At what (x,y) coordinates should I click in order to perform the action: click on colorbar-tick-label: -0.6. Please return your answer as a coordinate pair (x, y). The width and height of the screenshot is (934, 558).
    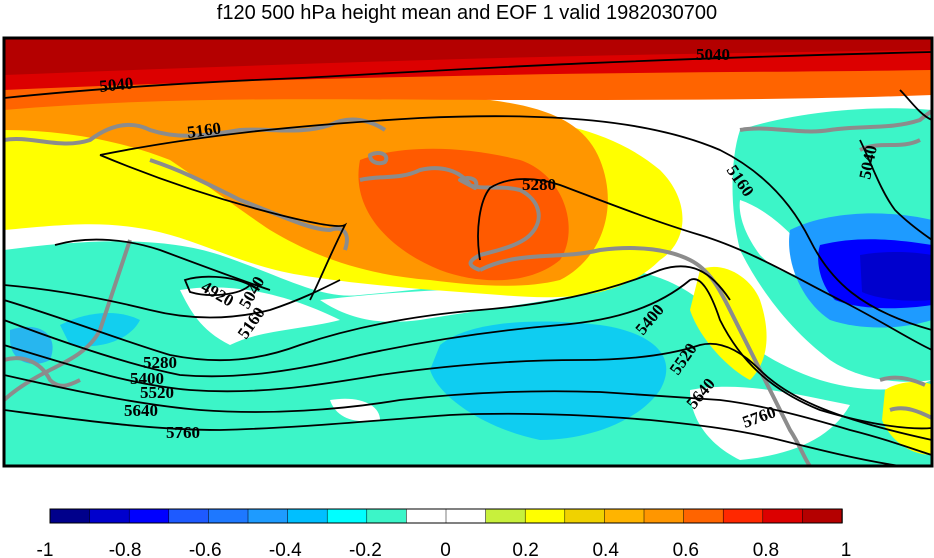
    Looking at the image, I should click on (205, 549).